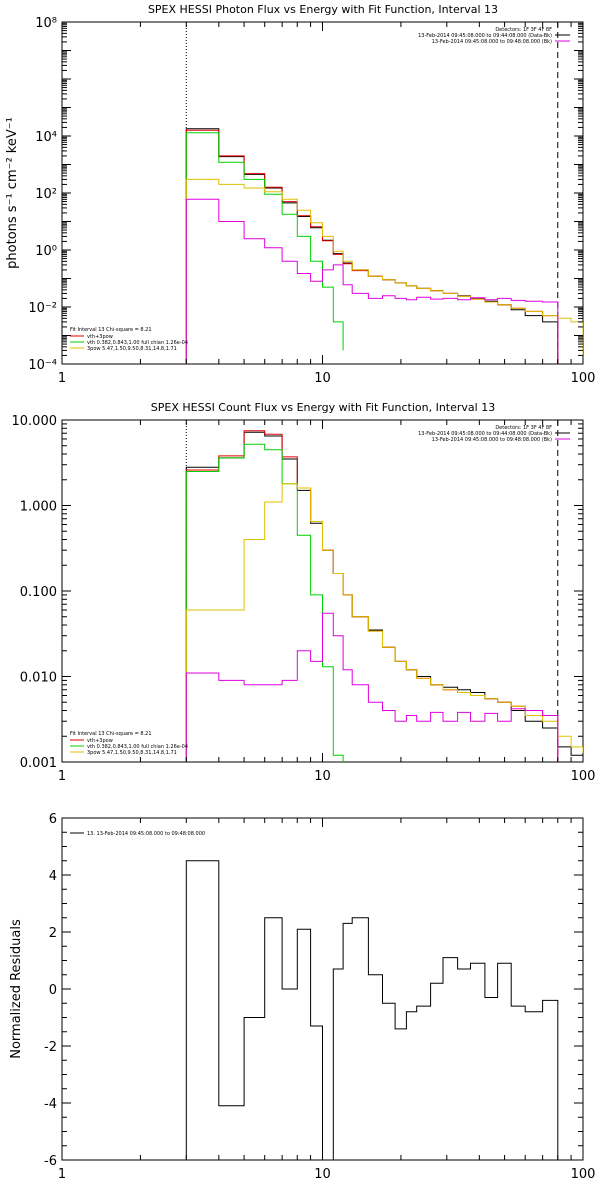  I want to click on y-tick-label: 0.100, so click(38, 592).